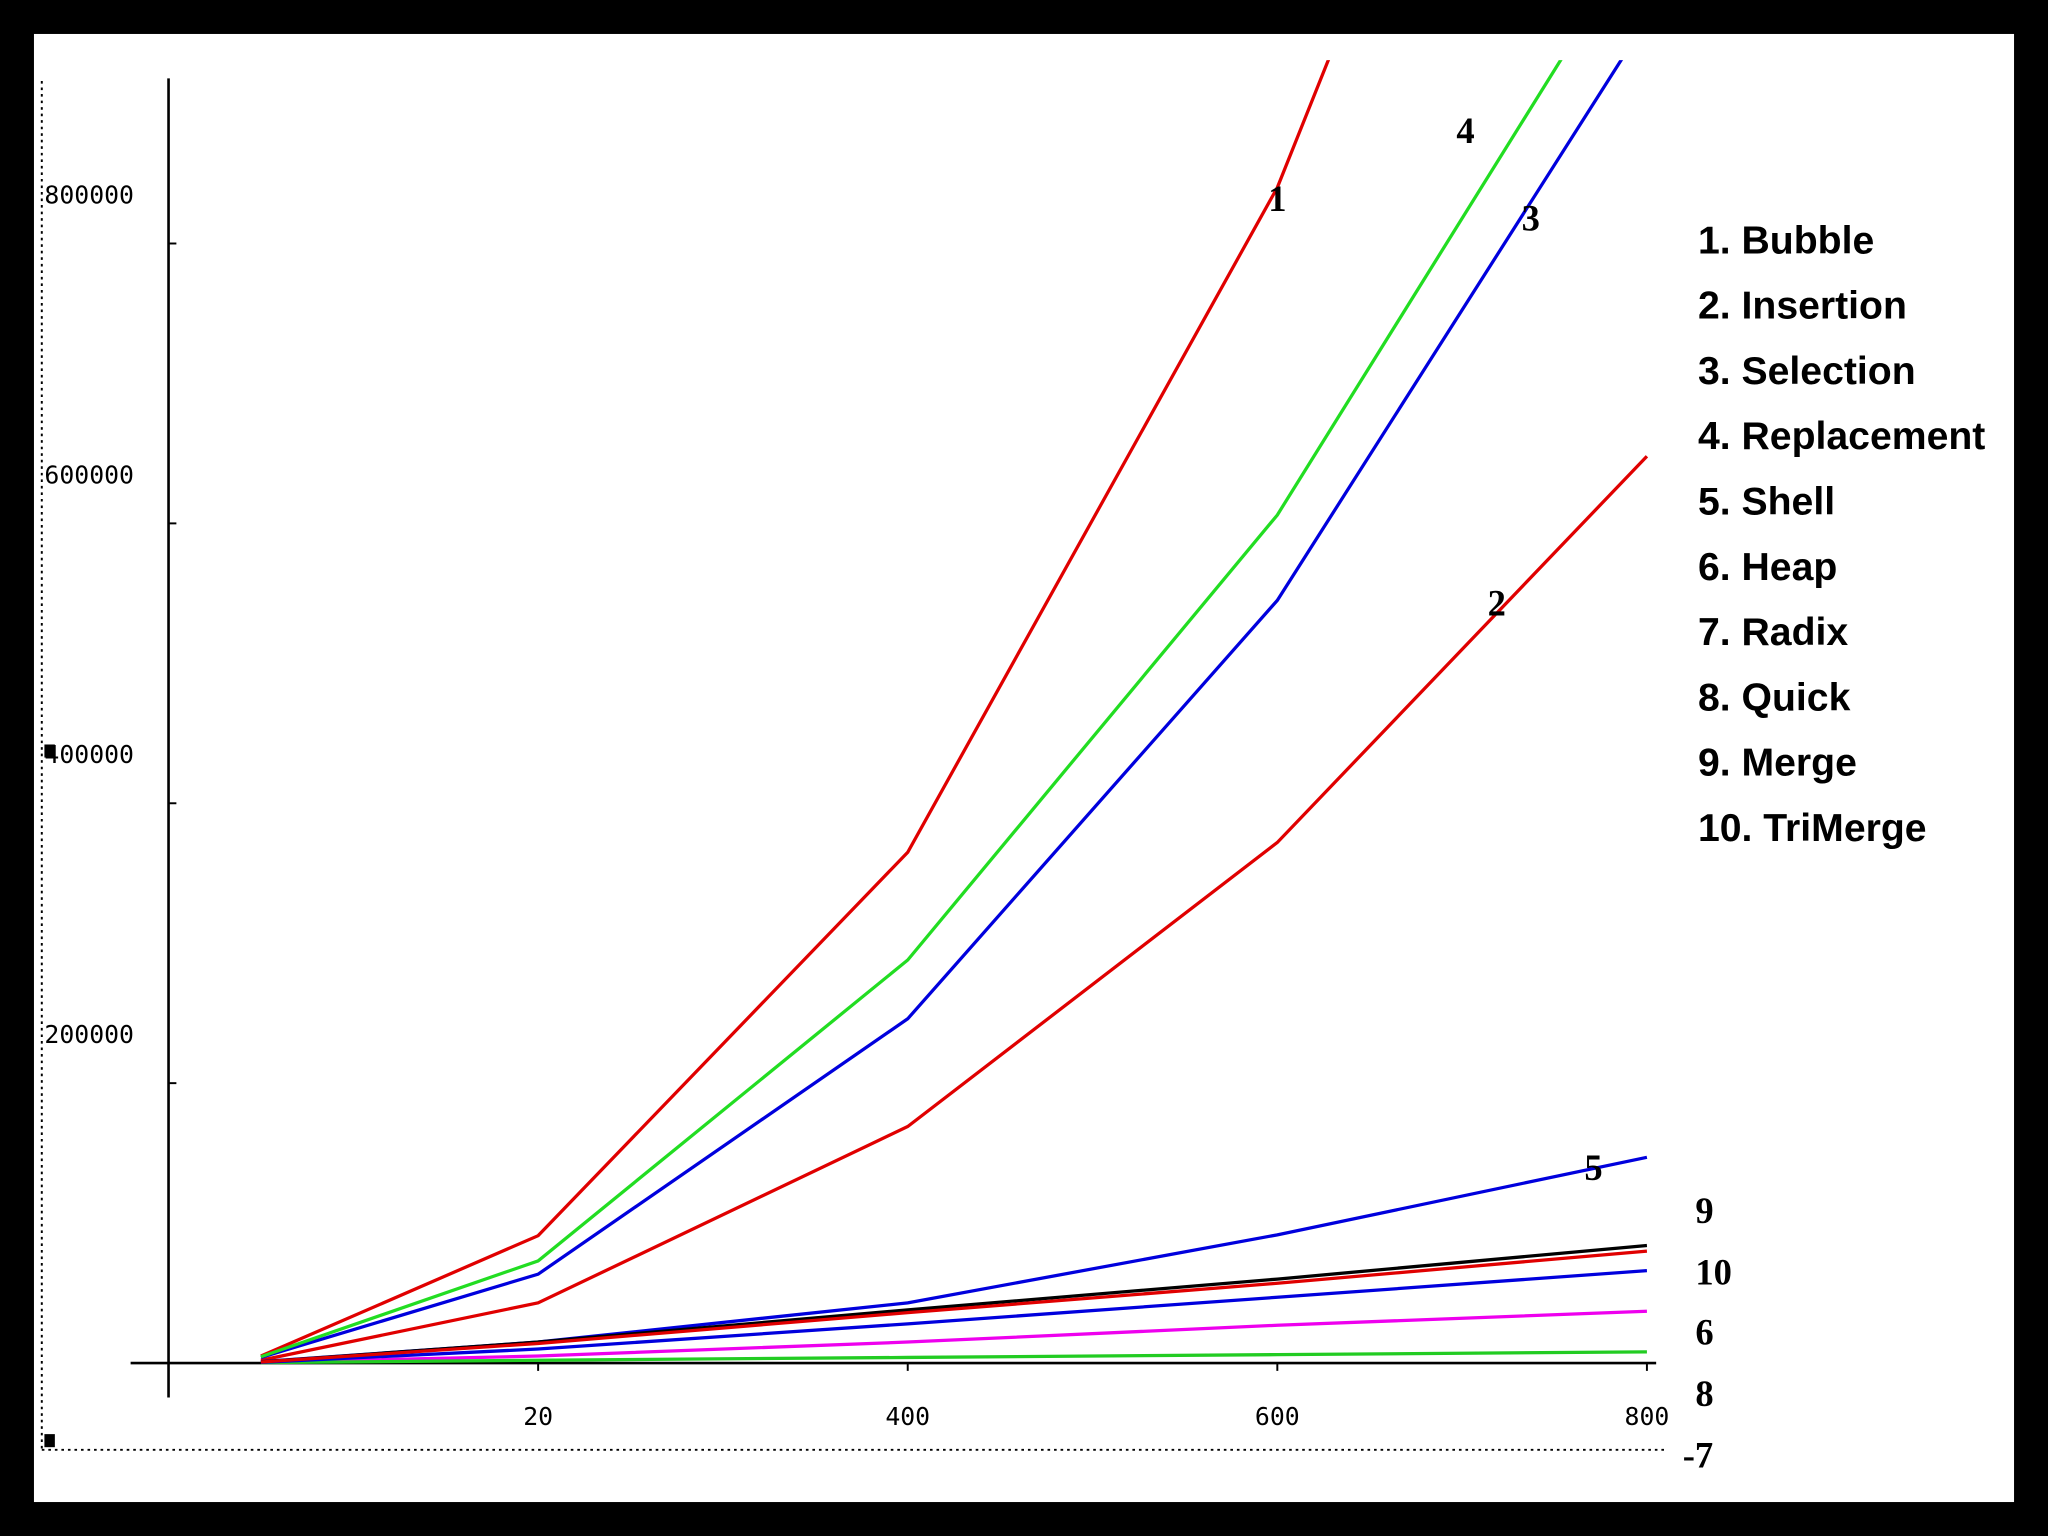 The height and width of the screenshot is (1536, 2048). Describe the element at coordinates (1802, 306) in the screenshot. I see `legend-entry: 2. Insertion` at that location.